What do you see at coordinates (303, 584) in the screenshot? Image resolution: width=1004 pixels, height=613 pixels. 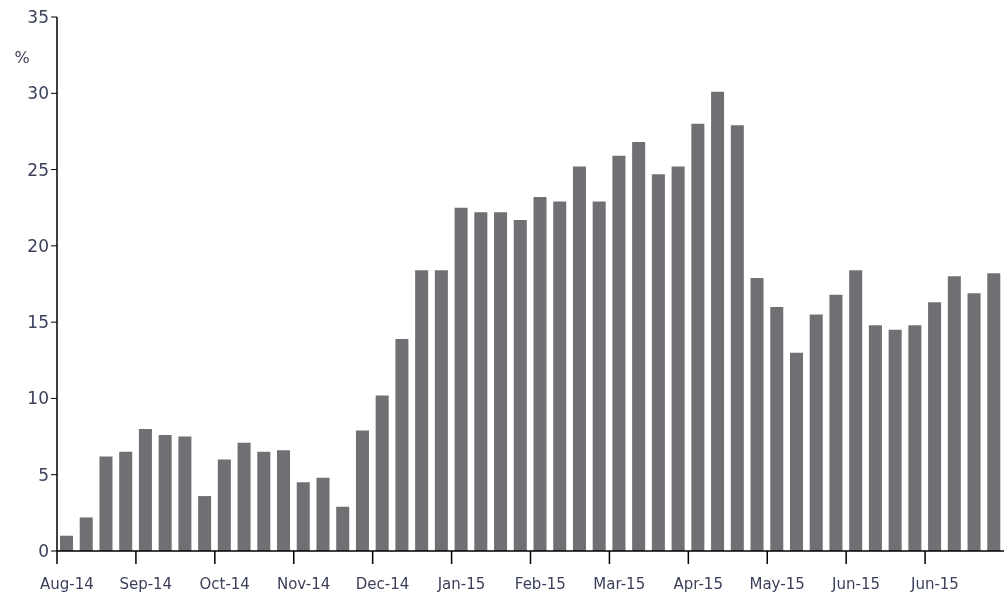 I see `x-tick-label: Nov-14` at bounding box center [303, 584].